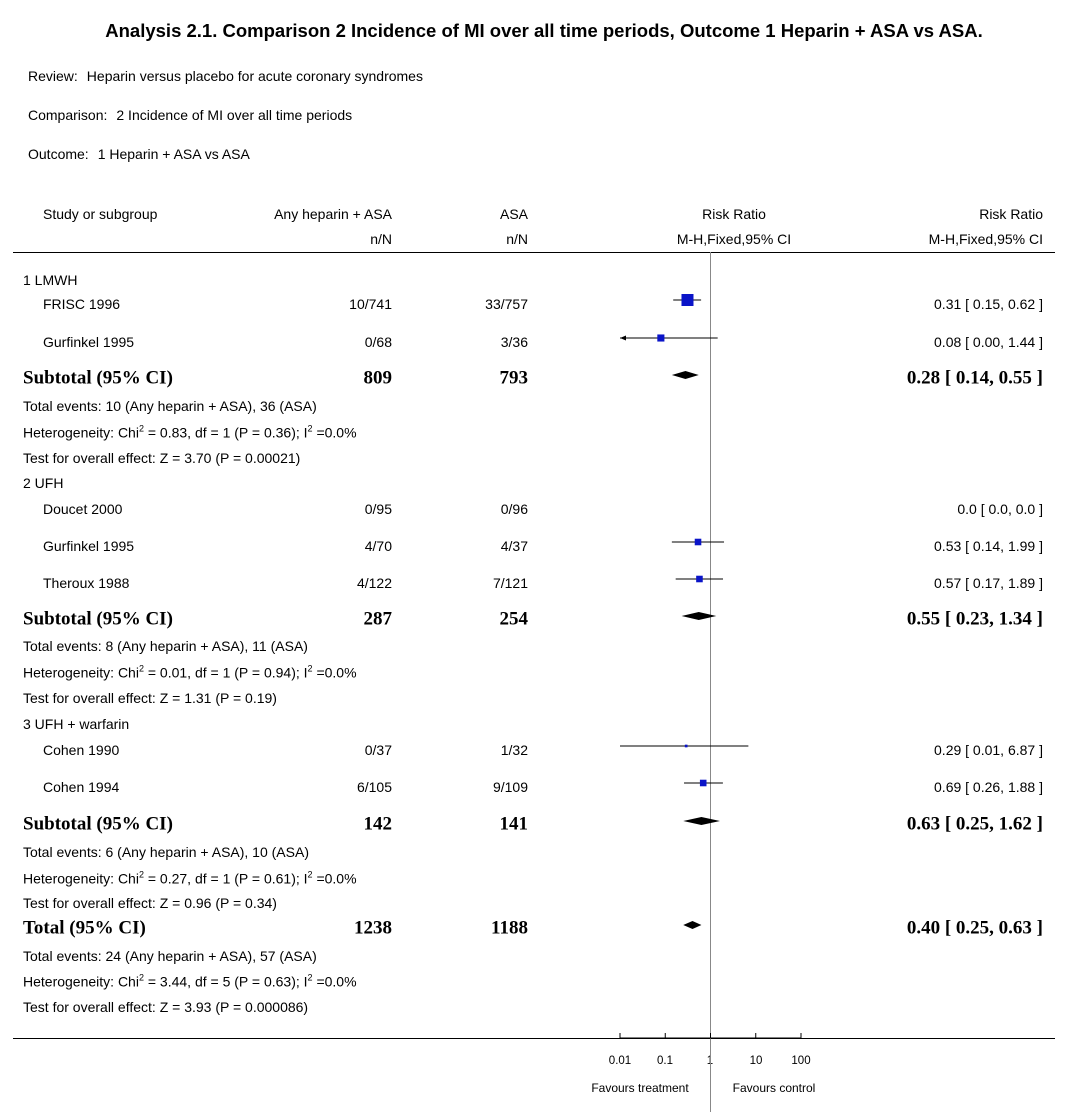  I want to click on subtotal-group1: 809, so click(378, 378).